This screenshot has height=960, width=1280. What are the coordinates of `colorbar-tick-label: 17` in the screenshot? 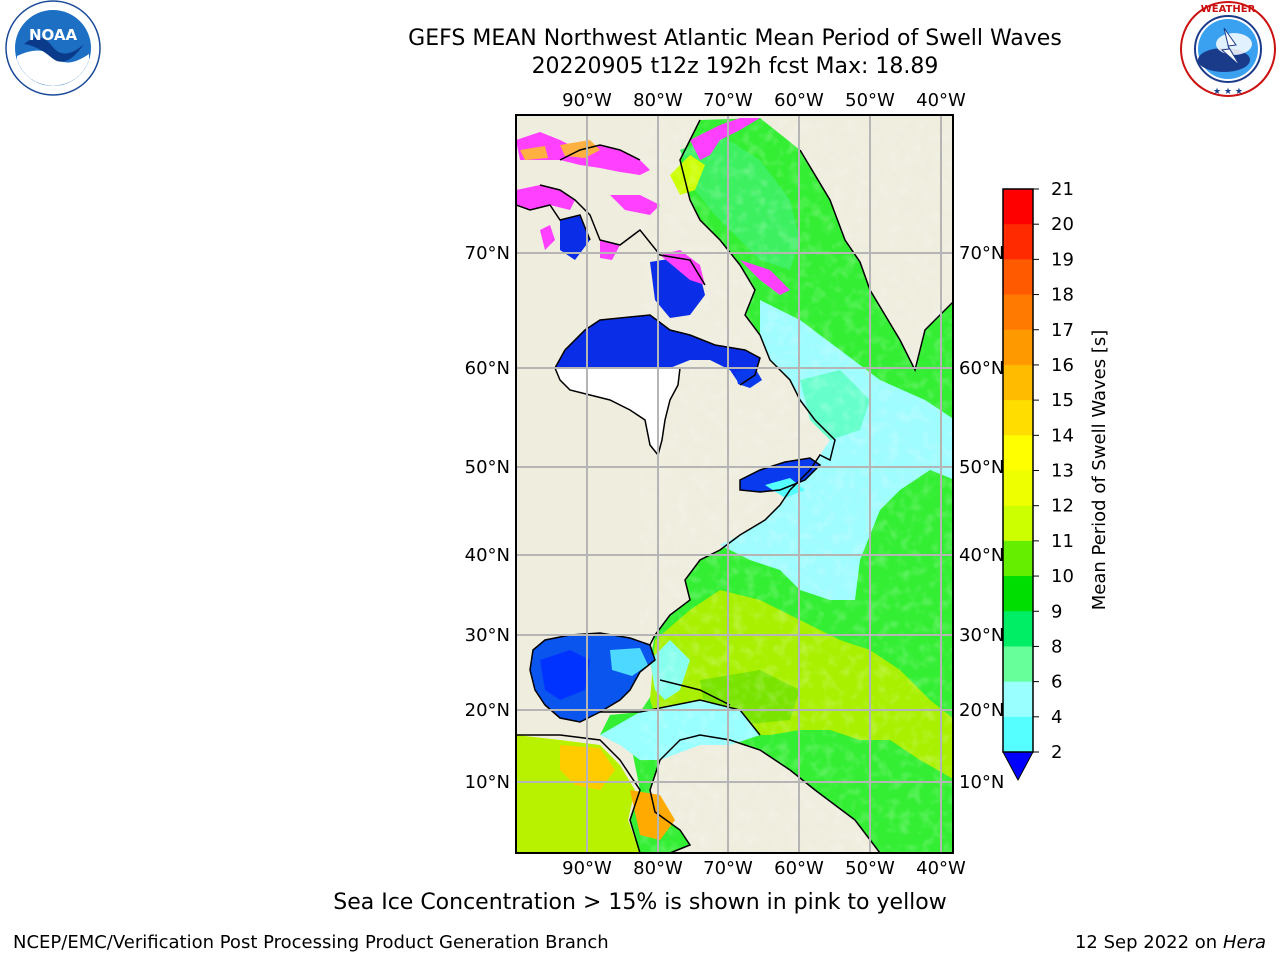 It's located at (1062, 330).